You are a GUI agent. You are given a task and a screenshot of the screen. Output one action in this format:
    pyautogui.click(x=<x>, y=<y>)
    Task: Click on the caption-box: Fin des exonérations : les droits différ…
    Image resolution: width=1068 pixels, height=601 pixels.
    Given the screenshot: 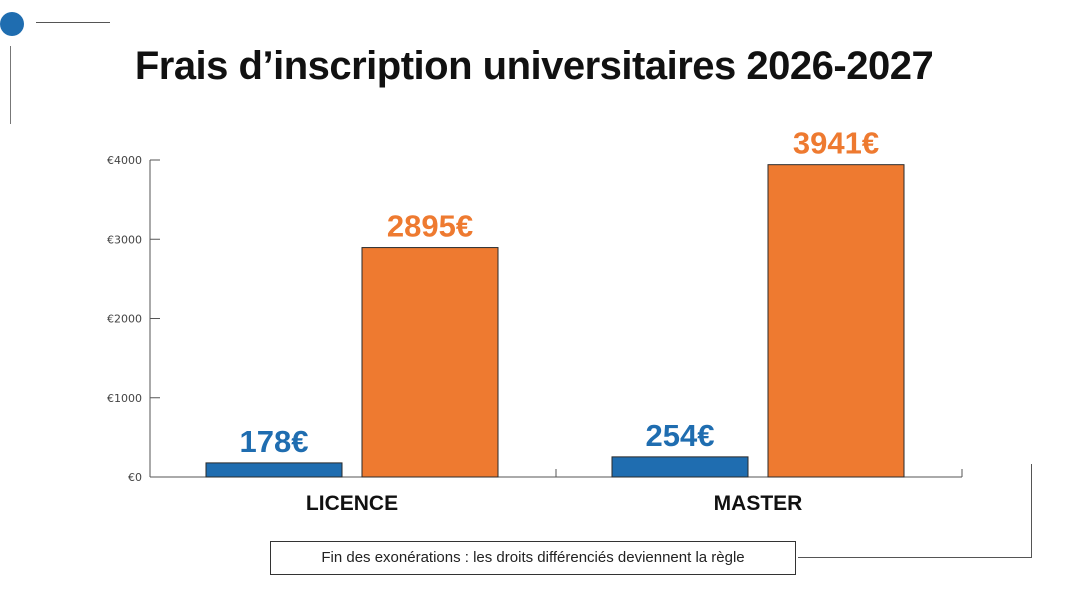 What is the action you would take?
    pyautogui.click(x=533, y=558)
    